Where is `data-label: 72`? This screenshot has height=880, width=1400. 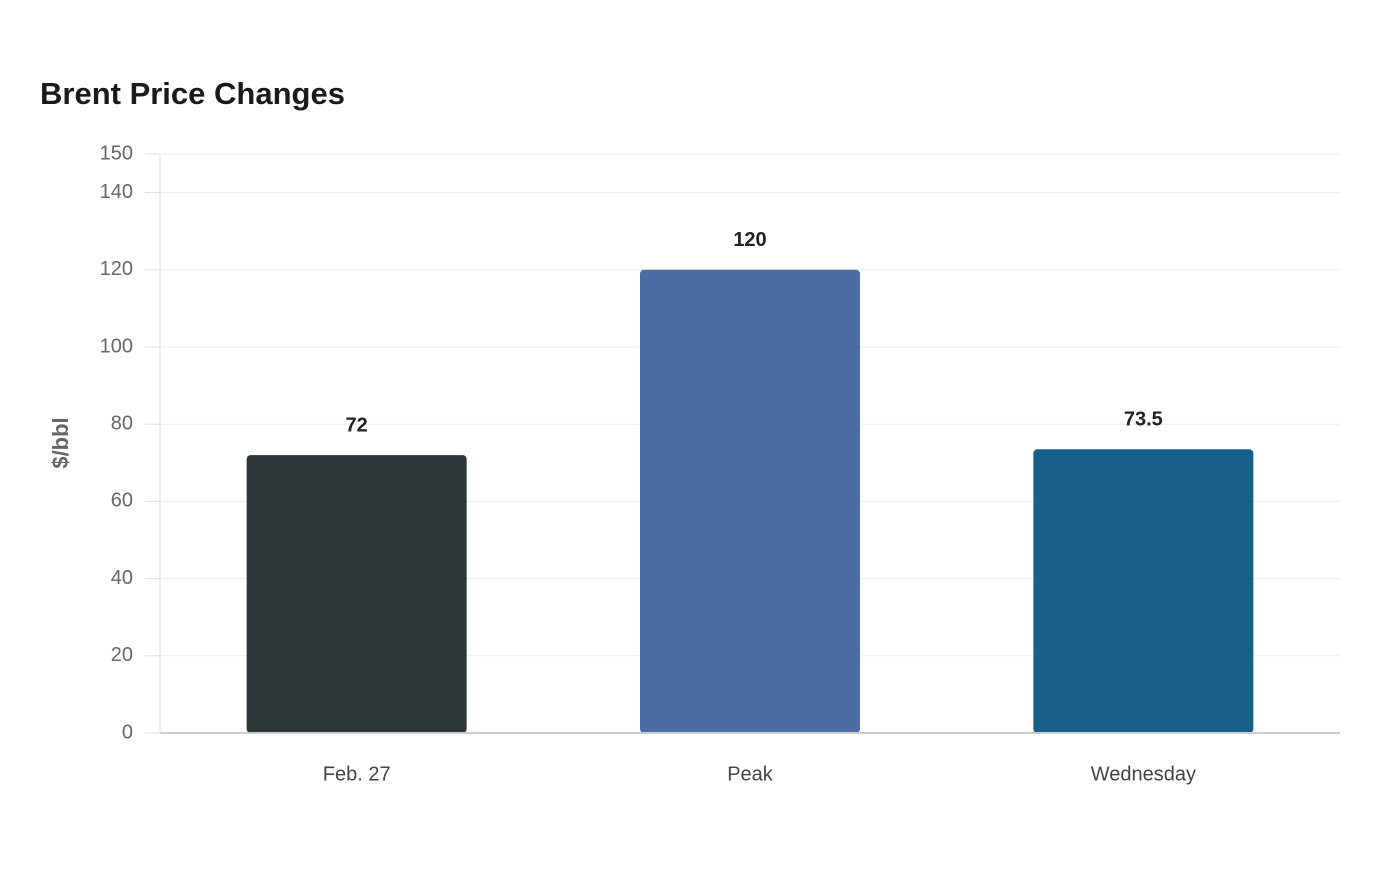 data-label: 72 is located at coordinates (357, 425).